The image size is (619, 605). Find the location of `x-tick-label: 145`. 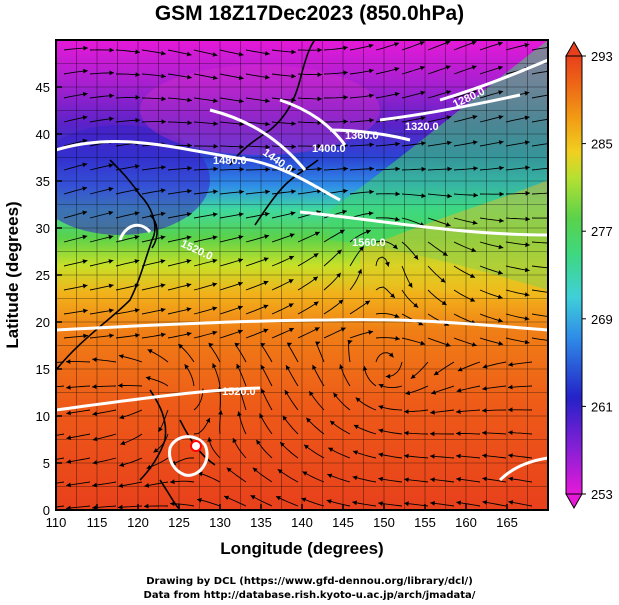

x-tick-label: 145 is located at coordinates (343, 522).